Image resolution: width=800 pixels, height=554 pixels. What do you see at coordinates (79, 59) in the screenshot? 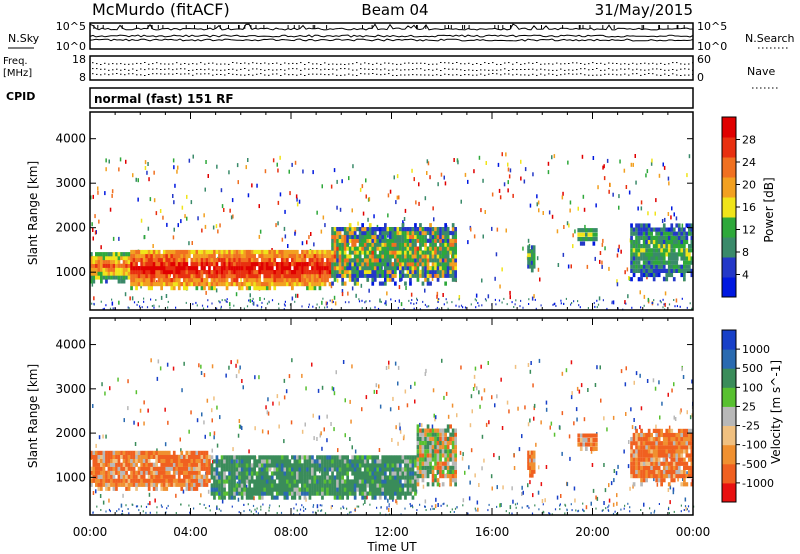
I see `freq-axis-top: 18` at bounding box center [79, 59].